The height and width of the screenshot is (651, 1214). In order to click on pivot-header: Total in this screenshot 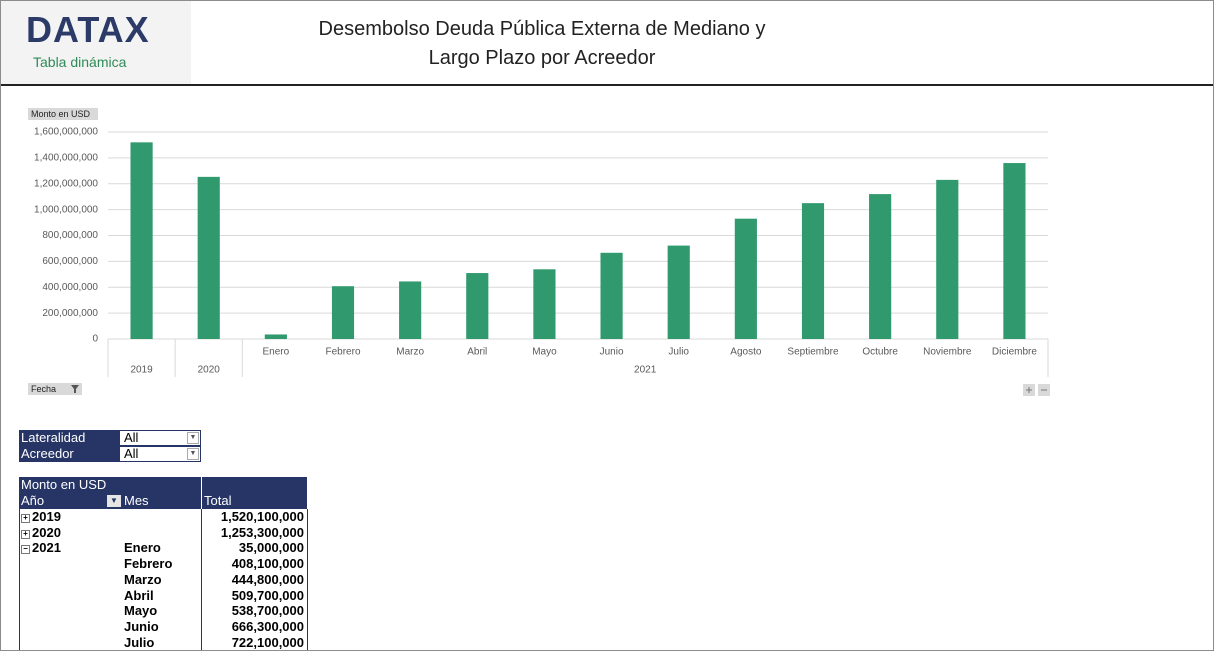, I will do `click(254, 501)`.